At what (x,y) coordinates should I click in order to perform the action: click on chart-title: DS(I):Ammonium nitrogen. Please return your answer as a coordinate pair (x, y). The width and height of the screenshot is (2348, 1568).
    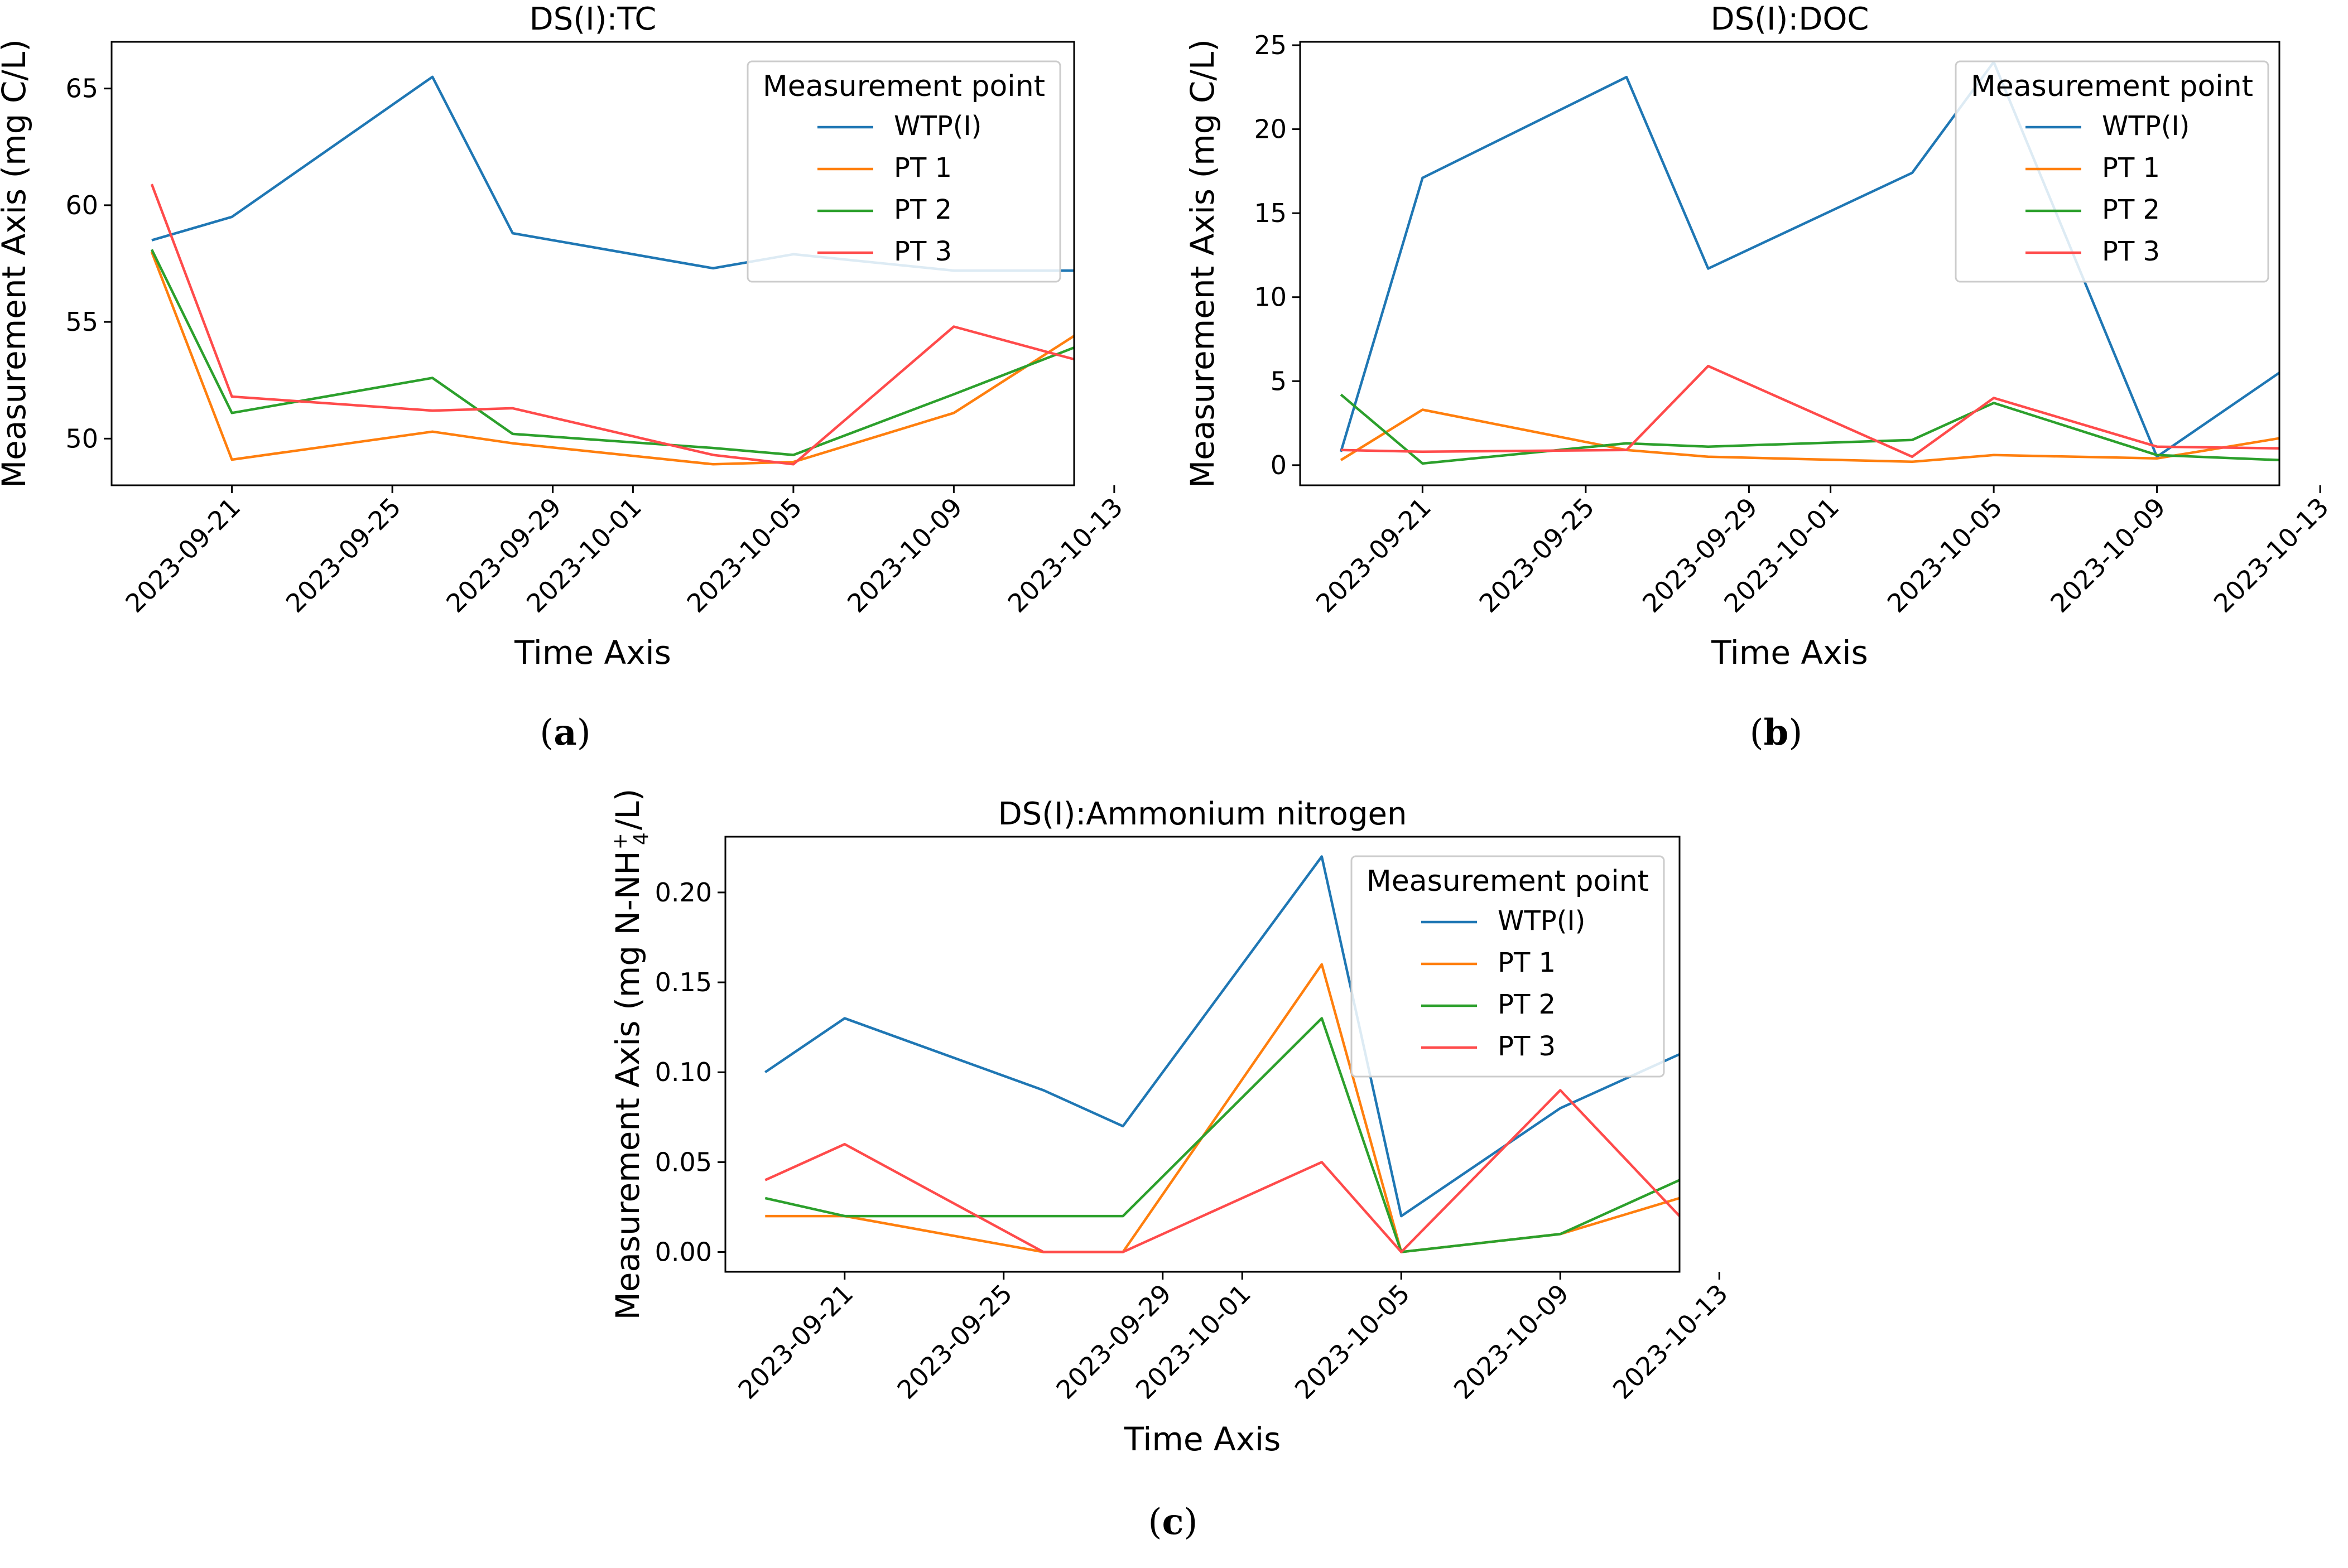
    Looking at the image, I should click on (1202, 814).